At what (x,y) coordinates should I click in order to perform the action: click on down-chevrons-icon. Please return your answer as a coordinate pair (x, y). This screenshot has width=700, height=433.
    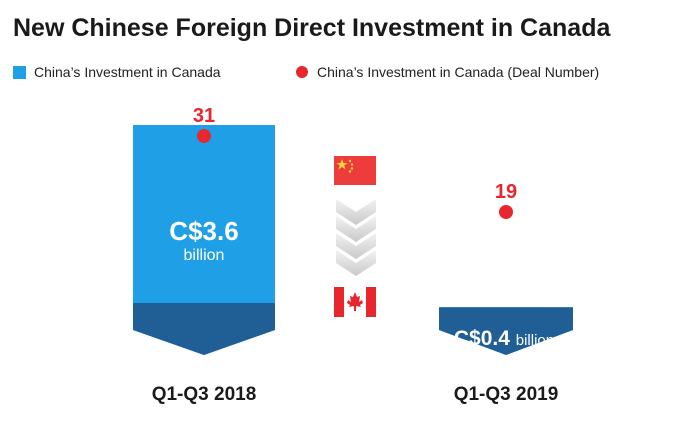
    Looking at the image, I should click on (356, 237).